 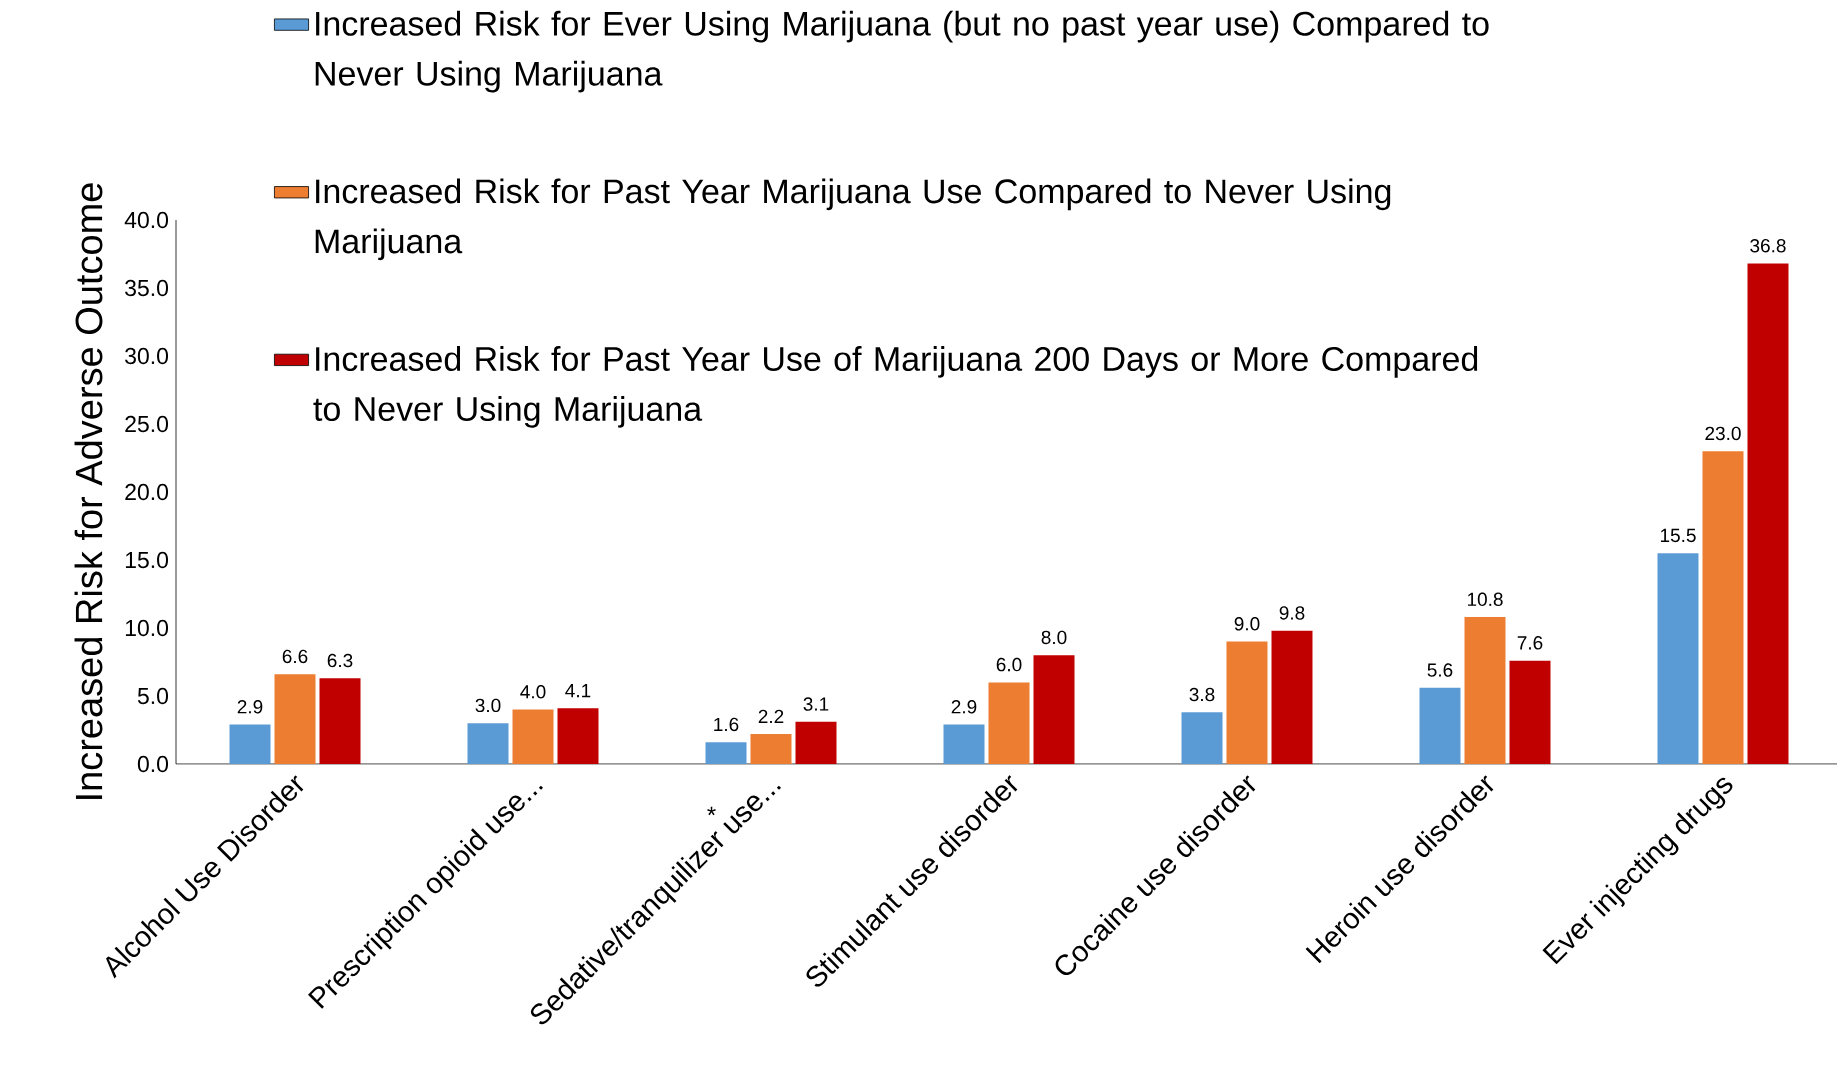 I want to click on data-label: 23.0, so click(x=1723, y=433).